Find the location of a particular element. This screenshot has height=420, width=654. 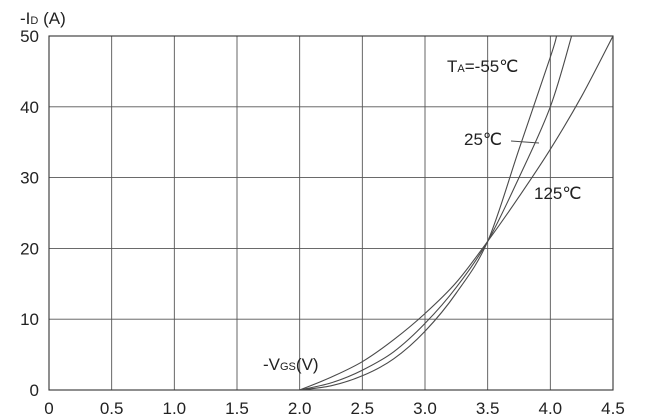

series-label-25c: 25℃ is located at coordinates (483, 139).